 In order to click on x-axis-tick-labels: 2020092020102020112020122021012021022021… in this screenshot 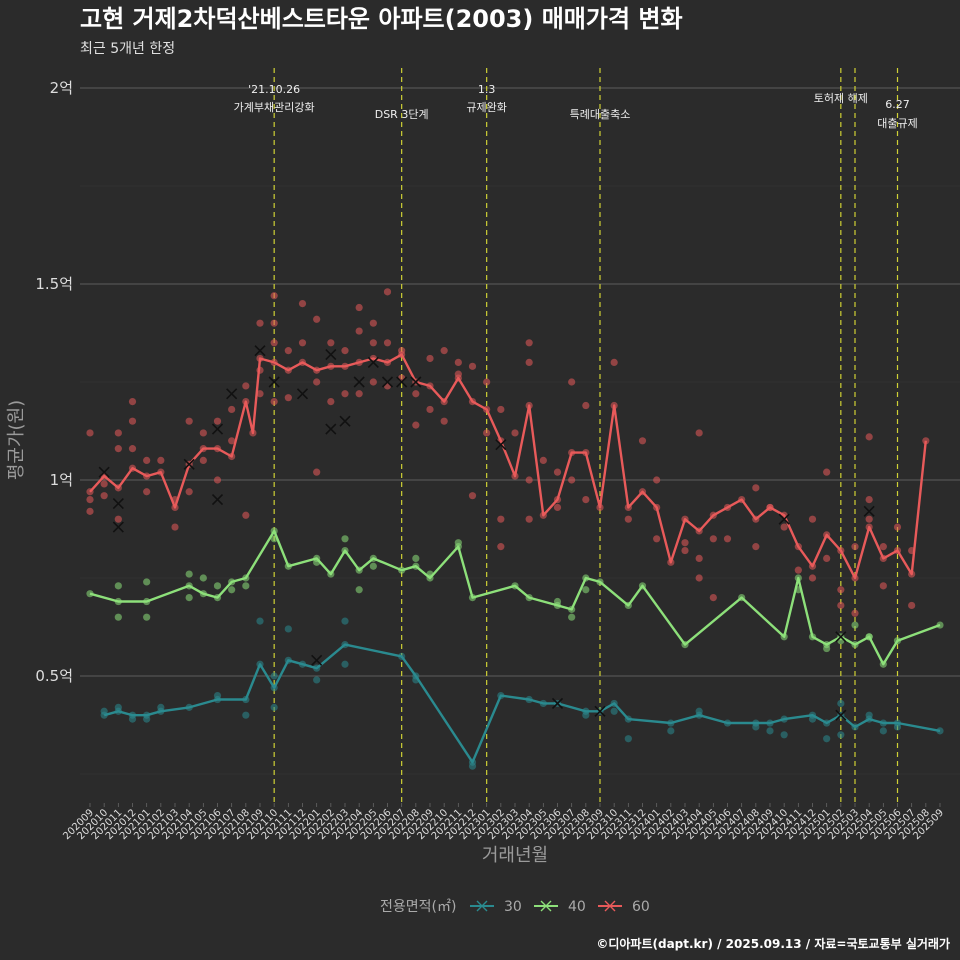, I will do `click(503, 822)`.